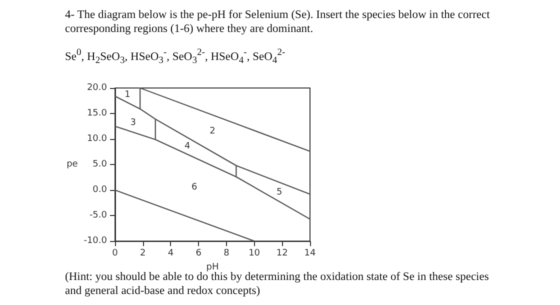 The width and height of the screenshot is (560, 305). What do you see at coordinates (227, 253) in the screenshot?
I see `x-tick-label: 8` at bounding box center [227, 253].